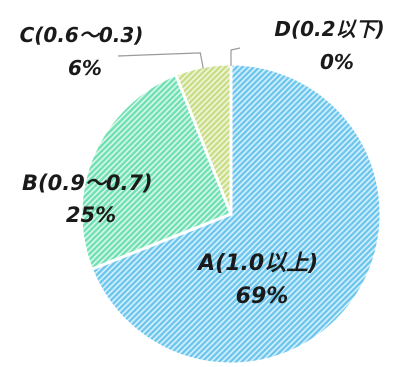 The height and width of the screenshot is (367, 411). I want to click on slice-label-b: B(0.9〜0.7) 25%, so click(91, 199).